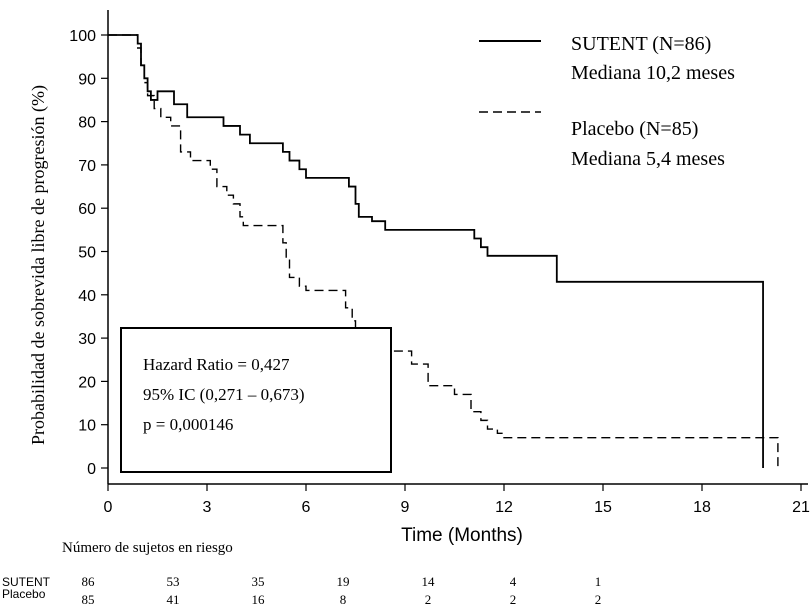 The image size is (811, 613). What do you see at coordinates (87, 79) in the screenshot?
I see `y-tick-label: 90` at bounding box center [87, 79].